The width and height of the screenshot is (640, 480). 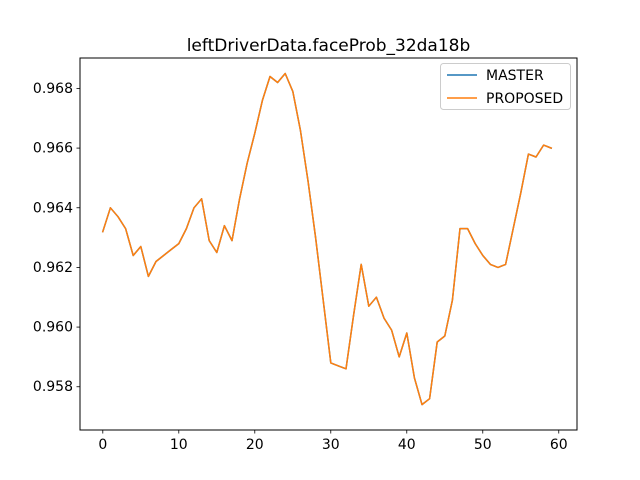 I want to click on y-tick-label: 0.964, so click(x=53, y=208).